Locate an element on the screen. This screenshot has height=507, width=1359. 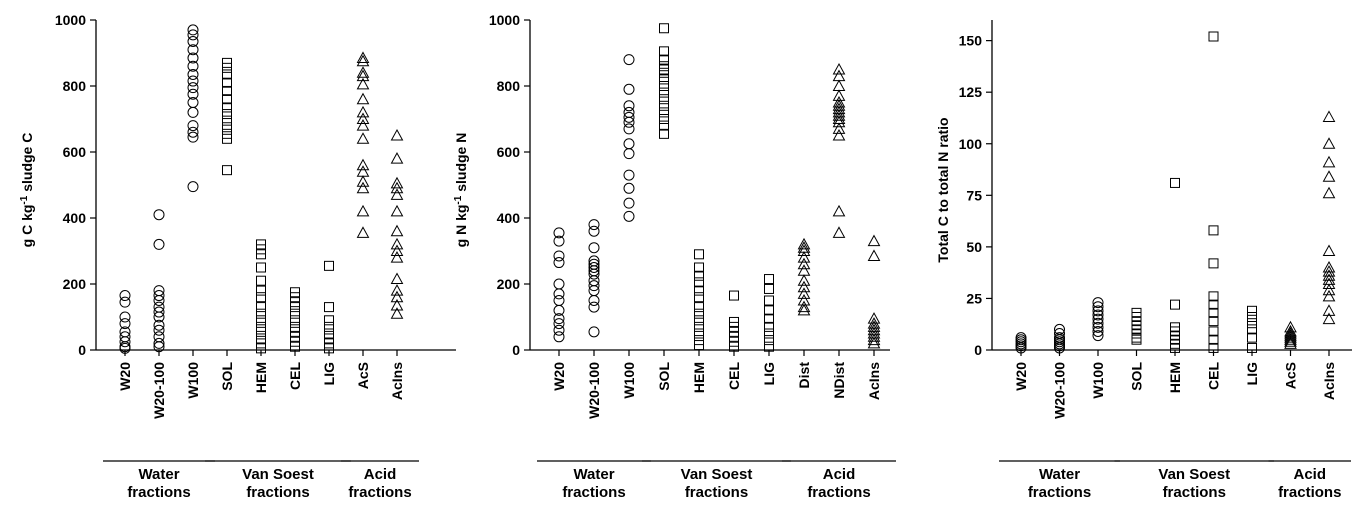
category-label: NDist is located at coordinates (839, 380).